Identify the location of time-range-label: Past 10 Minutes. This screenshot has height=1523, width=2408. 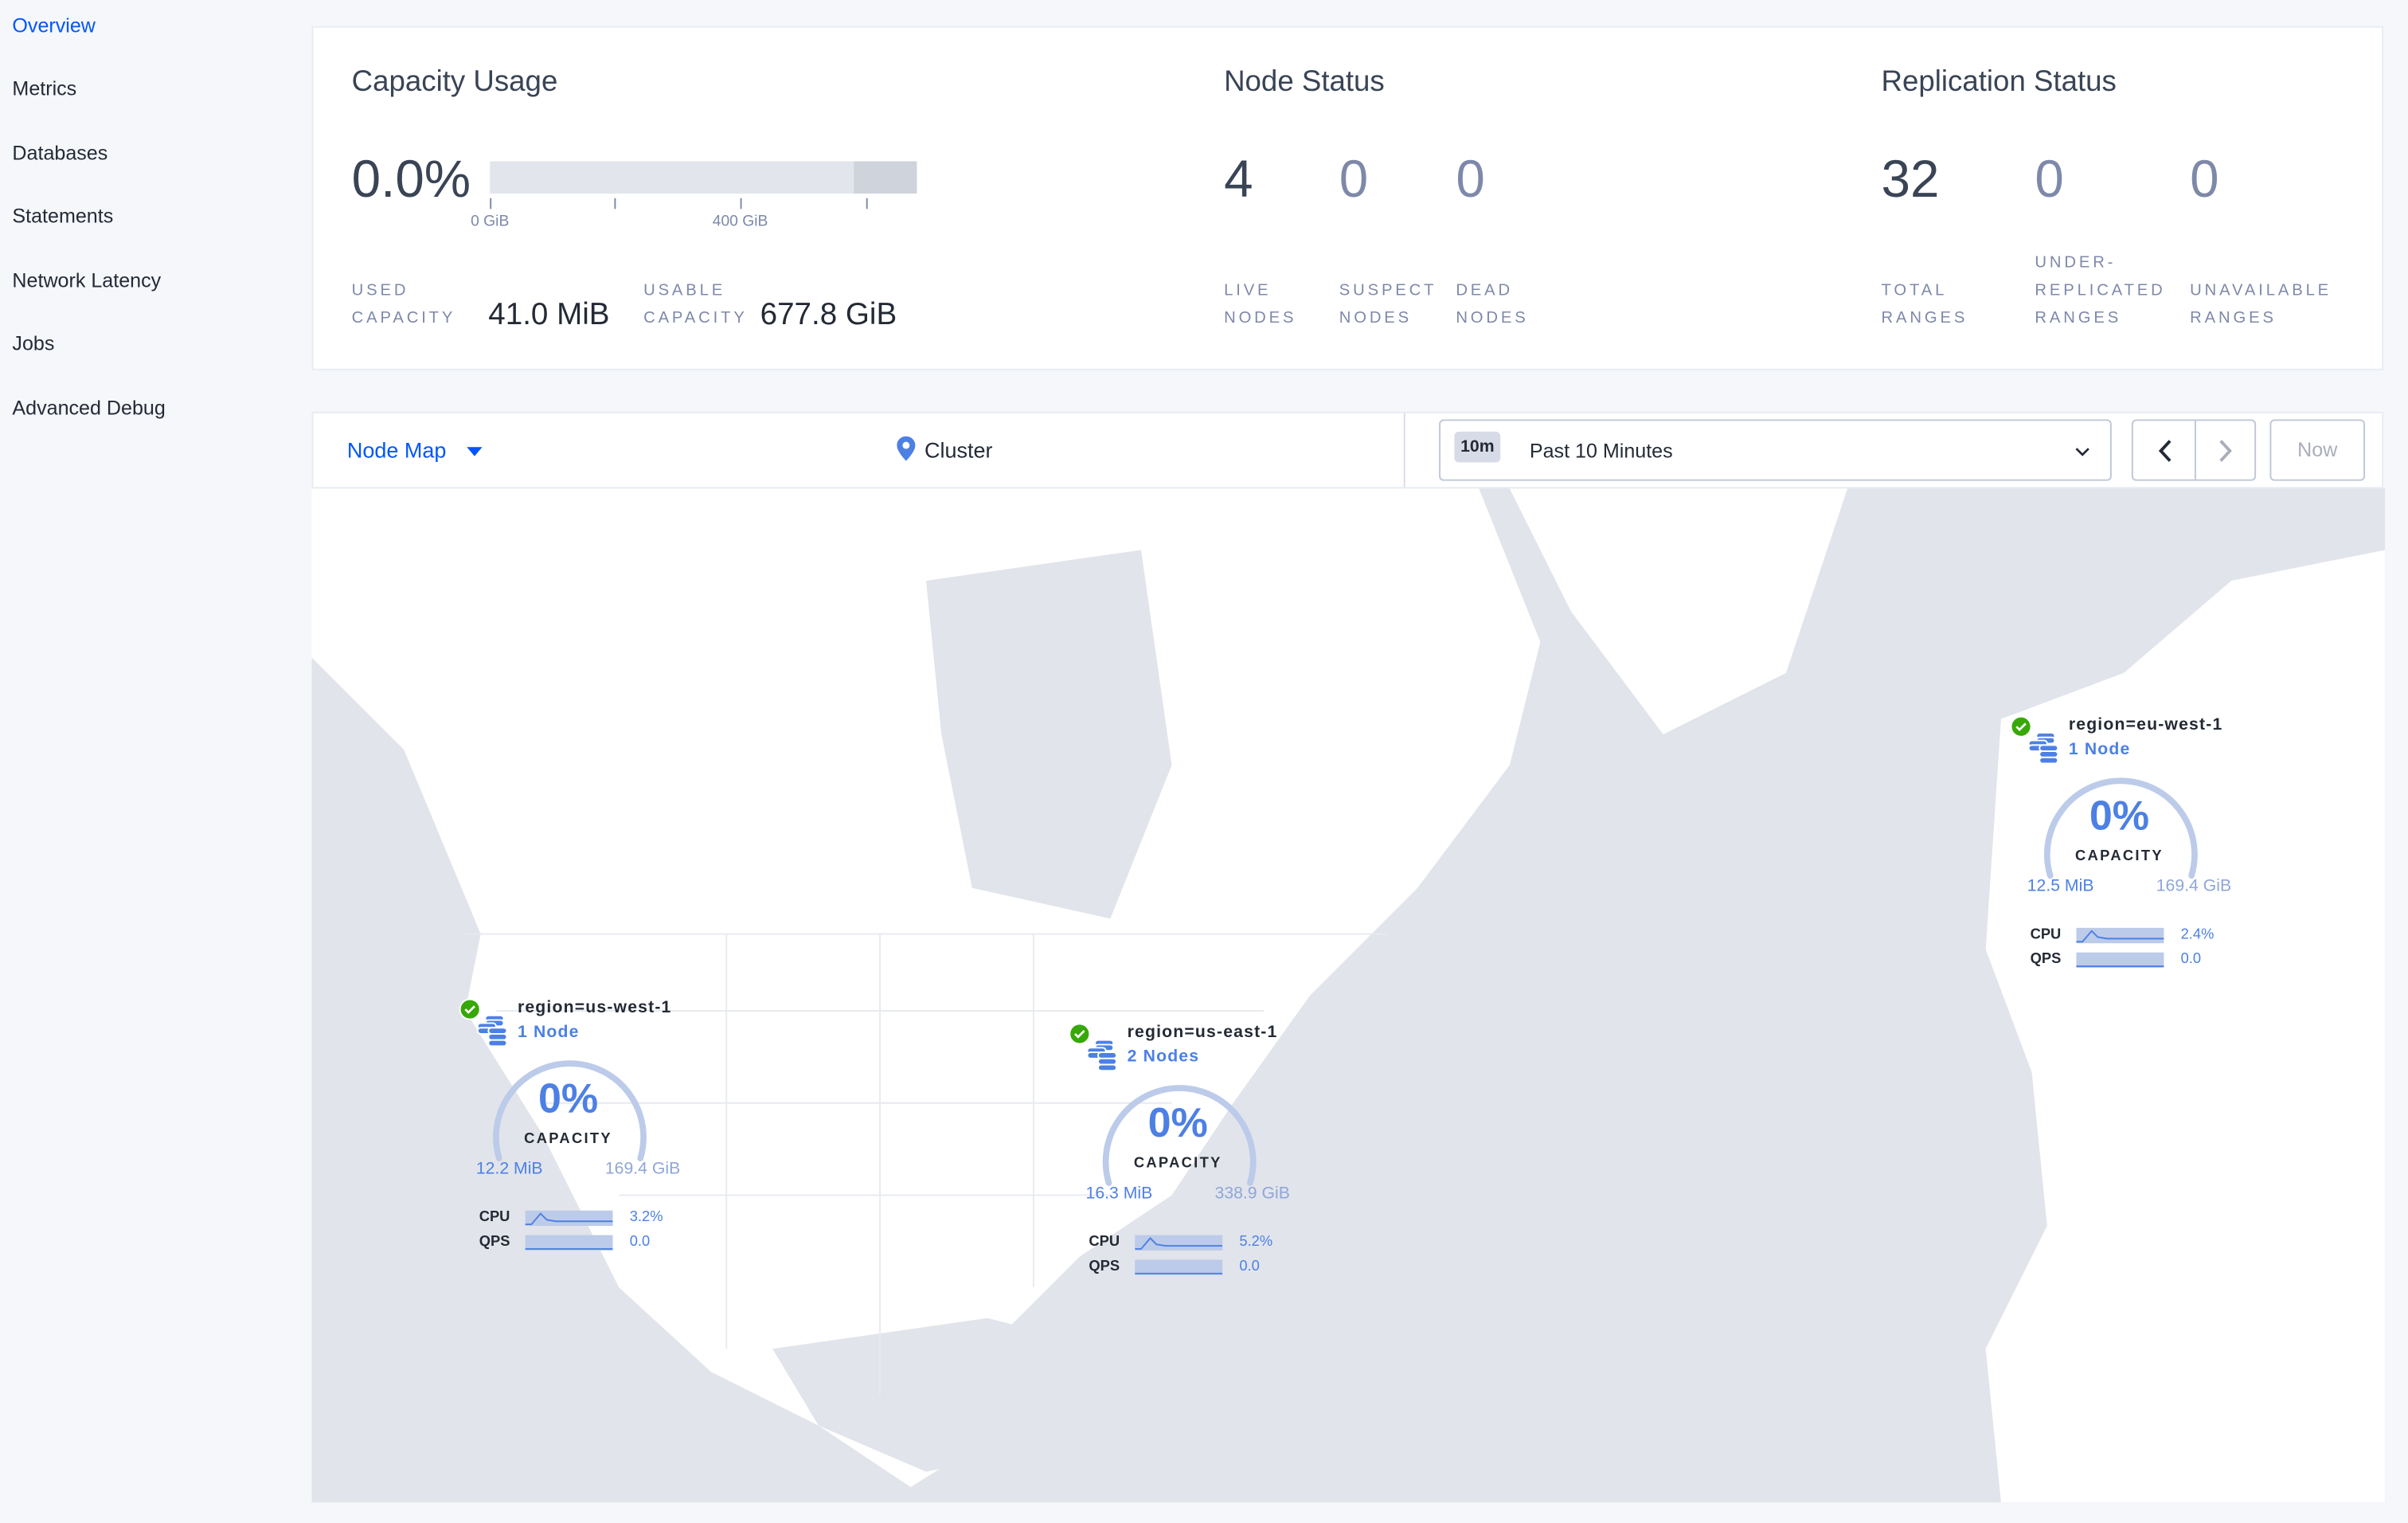
(1601, 451).